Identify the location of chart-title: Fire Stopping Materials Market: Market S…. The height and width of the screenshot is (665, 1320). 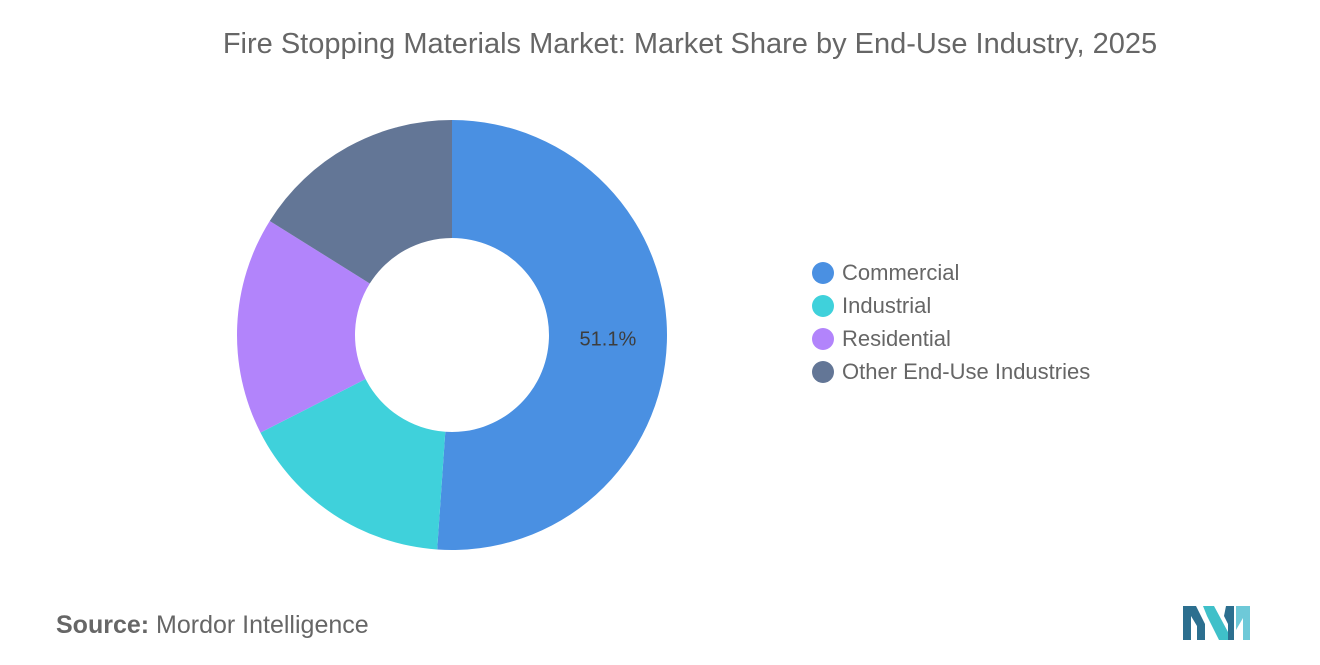
(690, 44).